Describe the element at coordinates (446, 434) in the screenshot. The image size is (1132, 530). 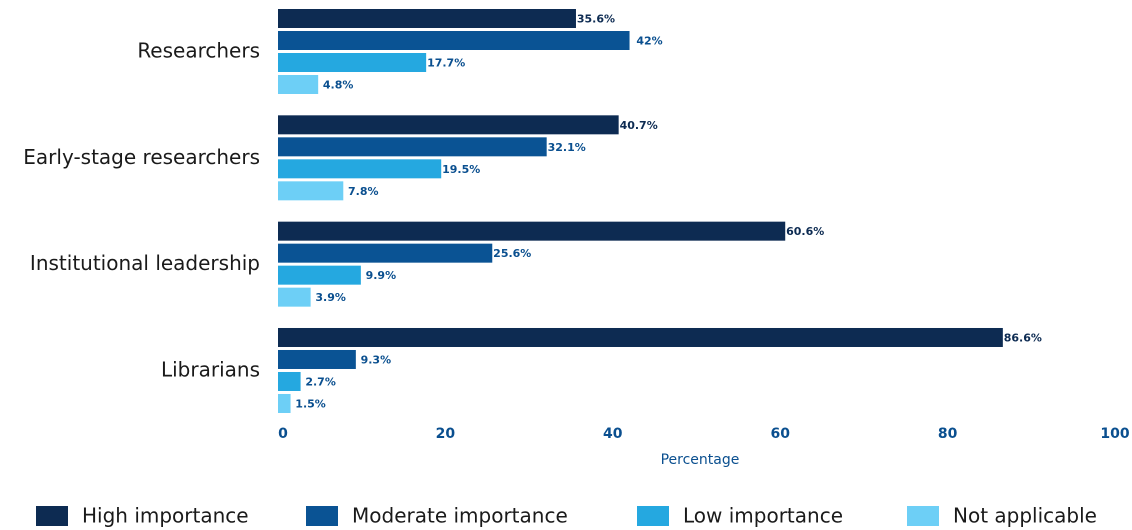
I see `x-tick-label: 20` at that location.